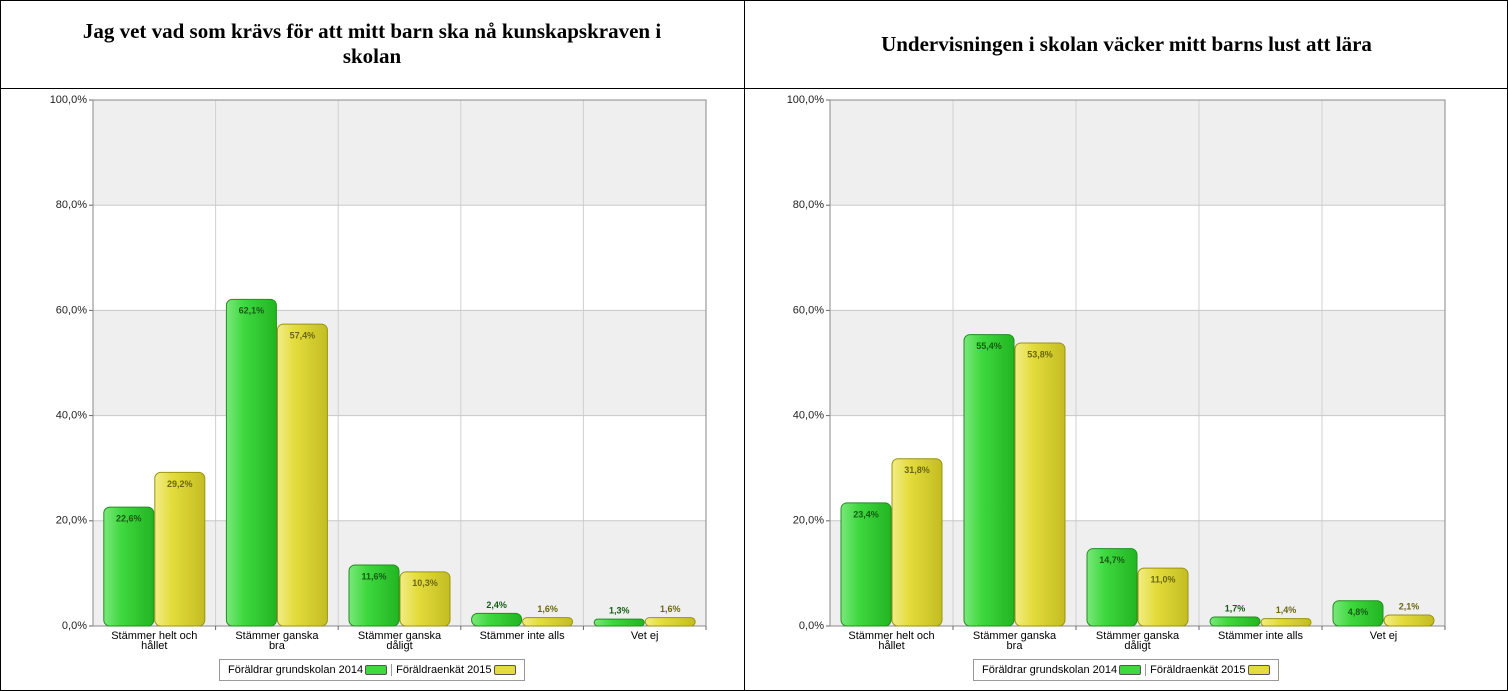  Describe the element at coordinates (303, 335) in the screenshot. I see `value-label: 57,4%` at that location.